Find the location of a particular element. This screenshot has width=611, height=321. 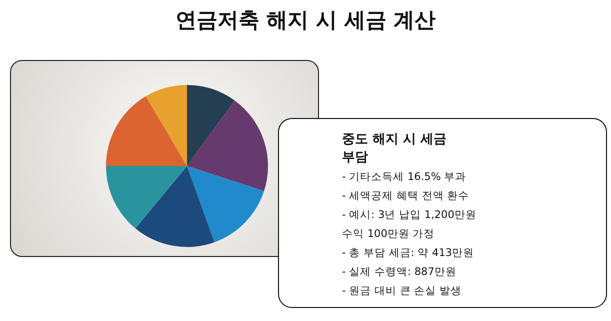

text: - 실제 수령액: 887만원 is located at coordinates (399, 272).